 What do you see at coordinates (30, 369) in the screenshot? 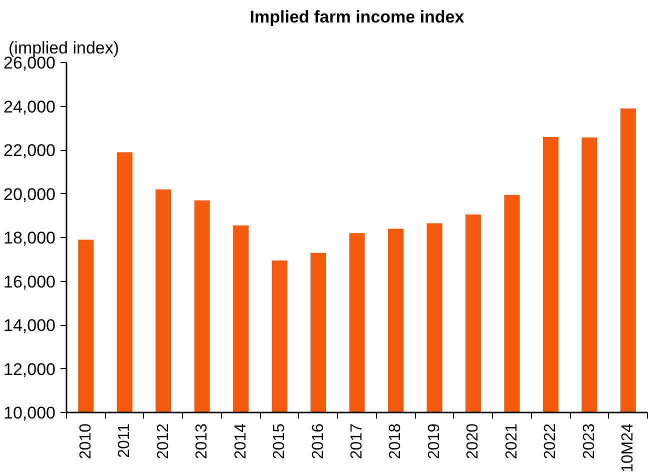
I see `y-tick-label: 12,000` at bounding box center [30, 369].